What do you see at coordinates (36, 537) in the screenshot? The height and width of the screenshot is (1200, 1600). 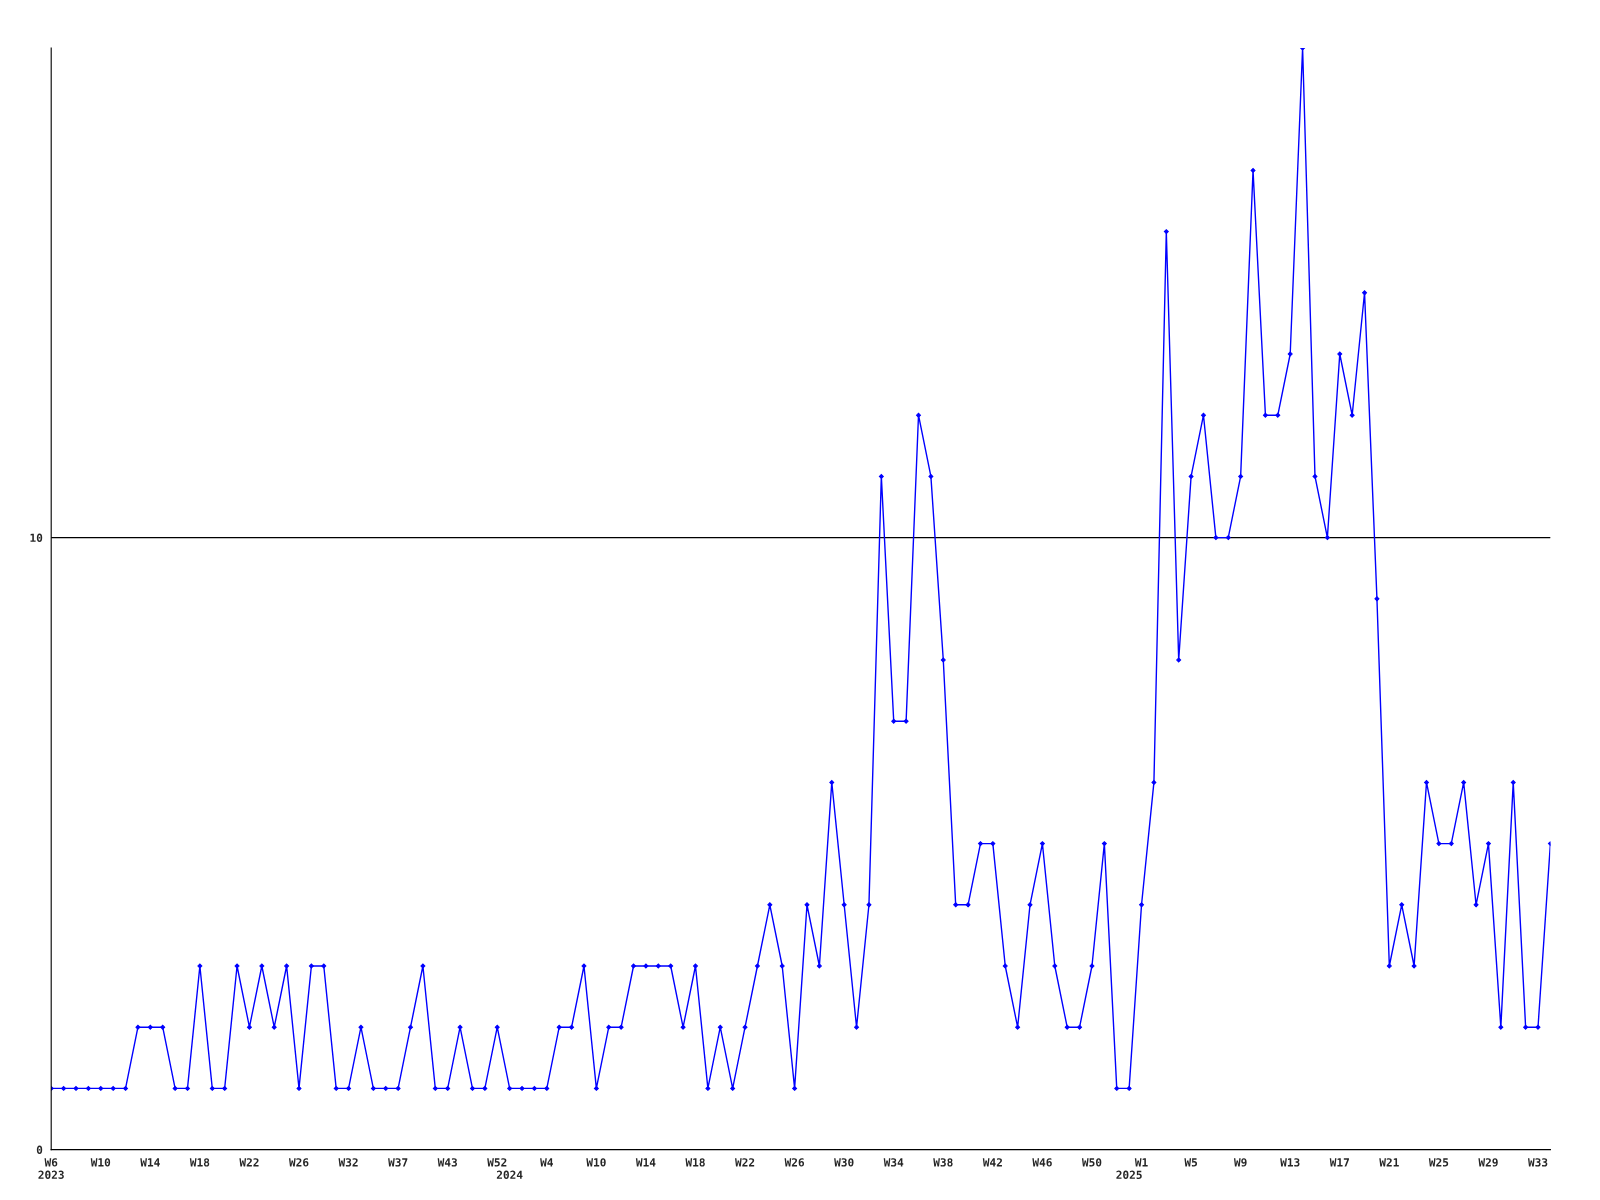 I see `y-tick-label: 10` at bounding box center [36, 537].